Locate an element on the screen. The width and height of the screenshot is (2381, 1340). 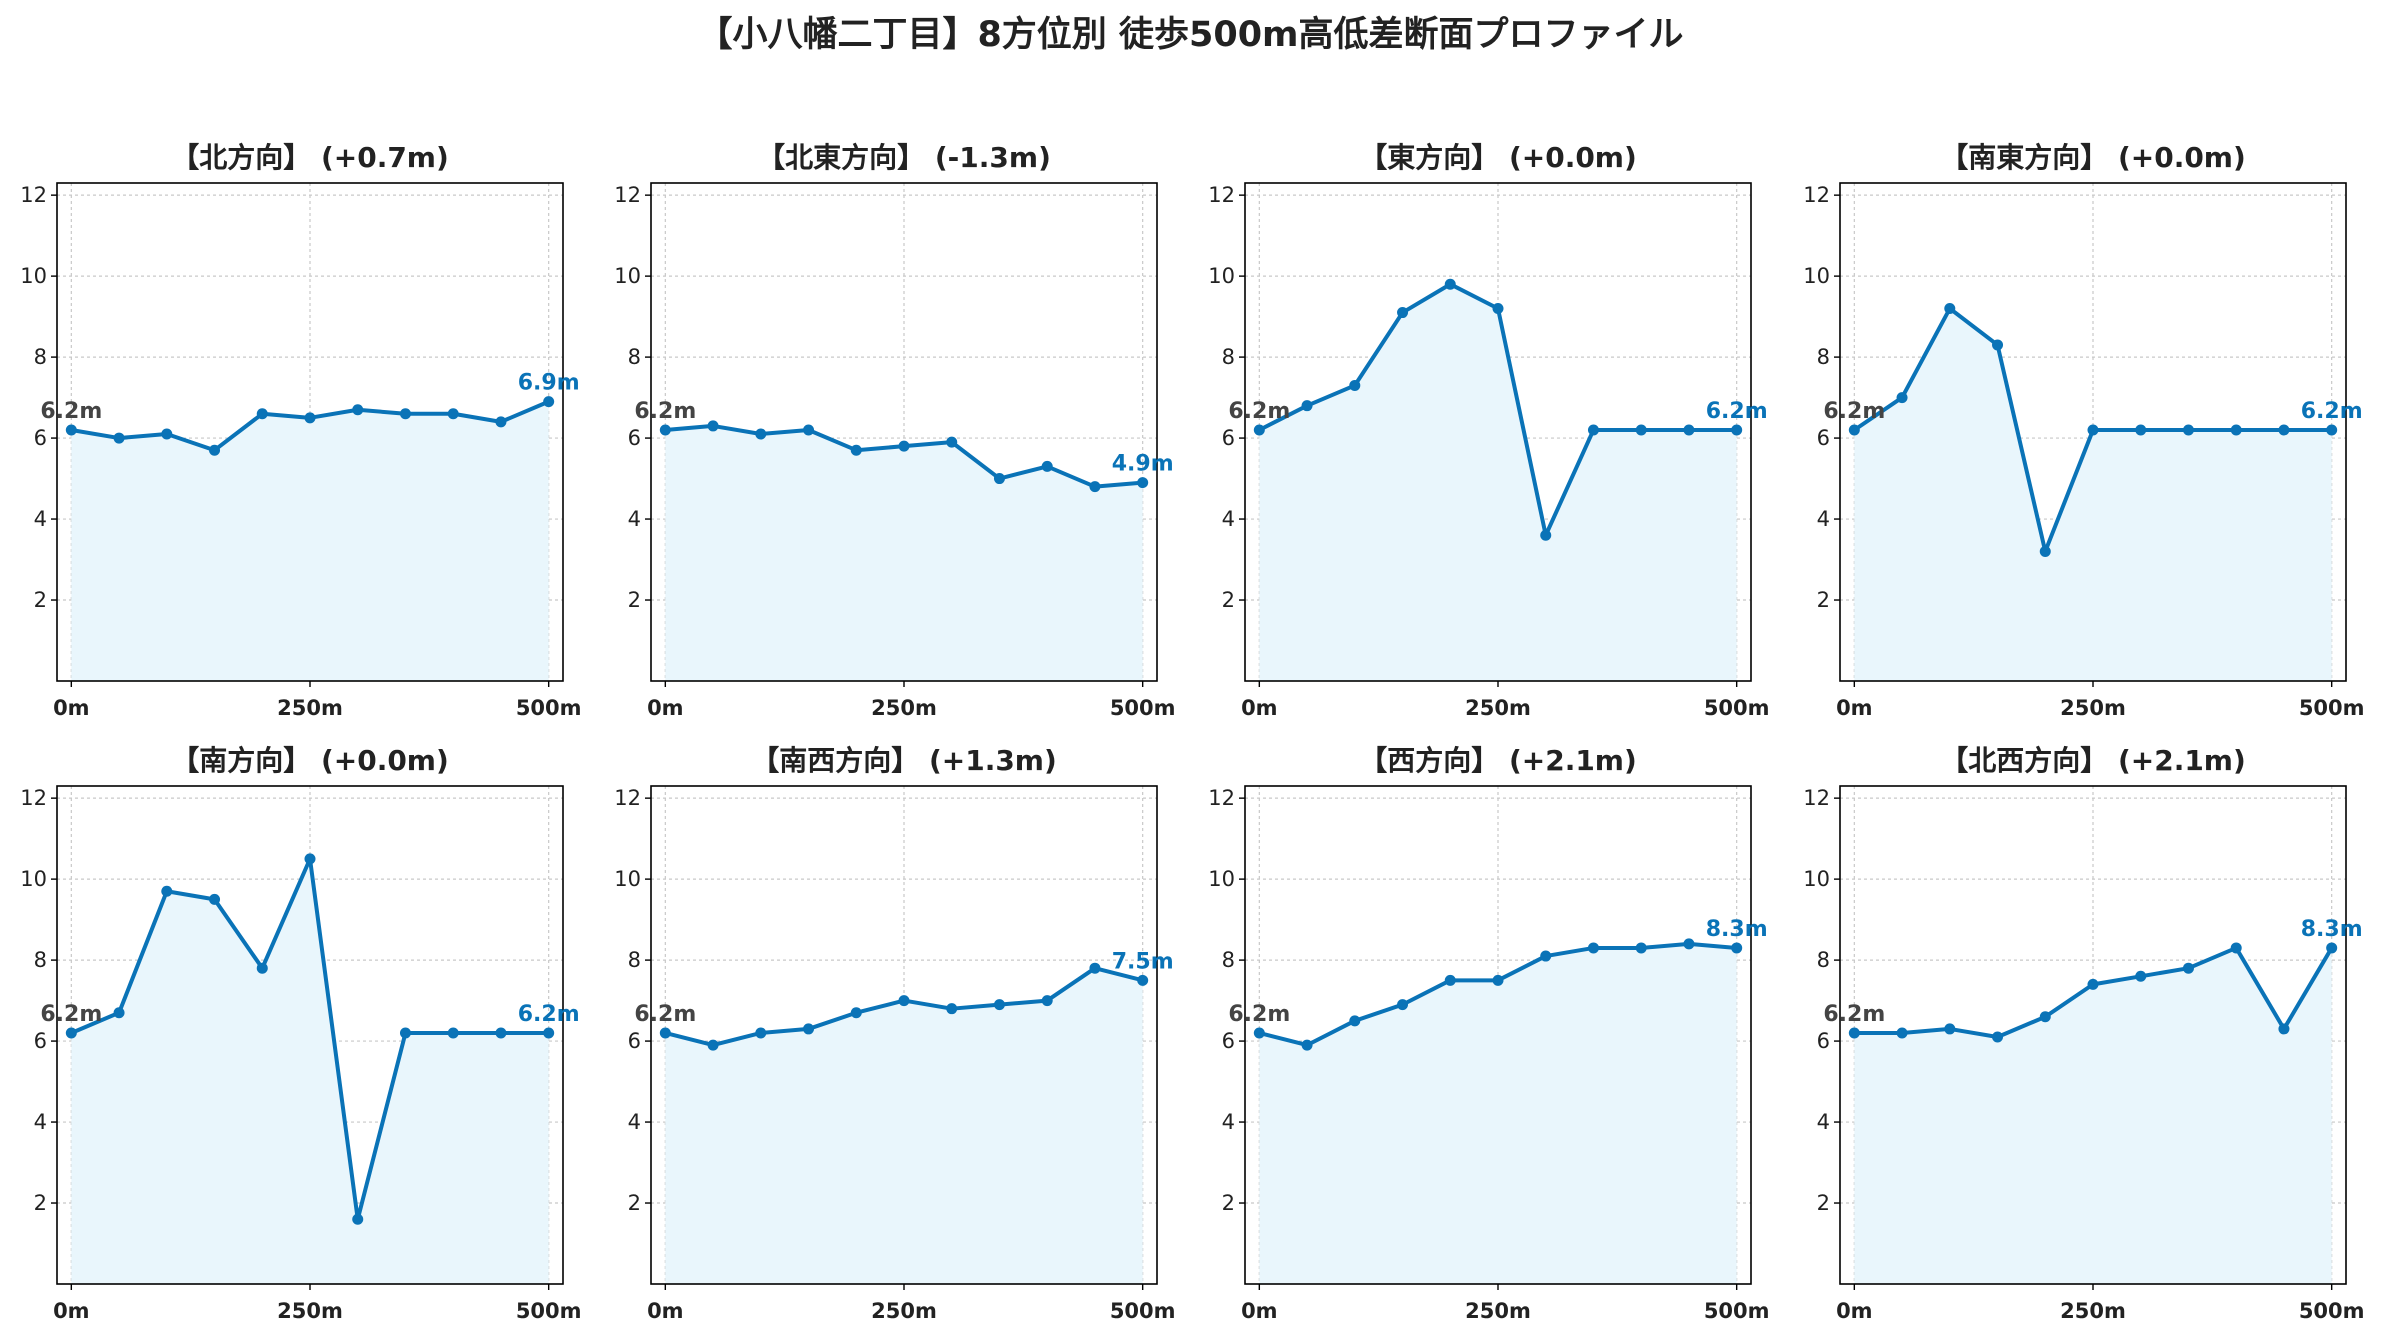
start-value-label: 6.2m is located at coordinates (1854, 411).